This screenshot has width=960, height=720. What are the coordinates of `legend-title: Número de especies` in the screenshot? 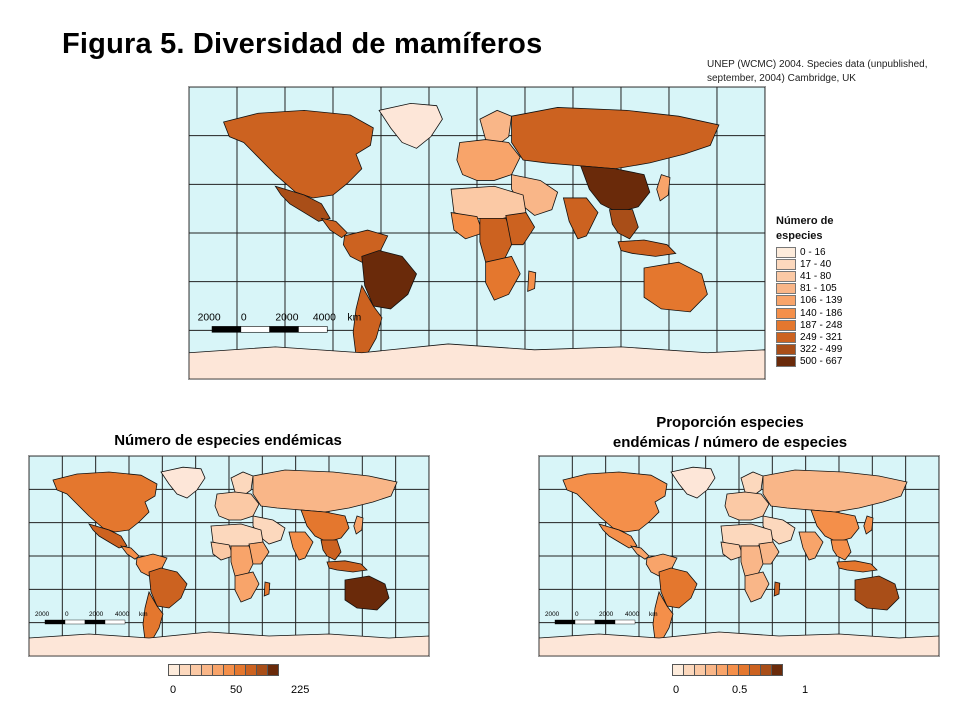 It's located at (805, 228).